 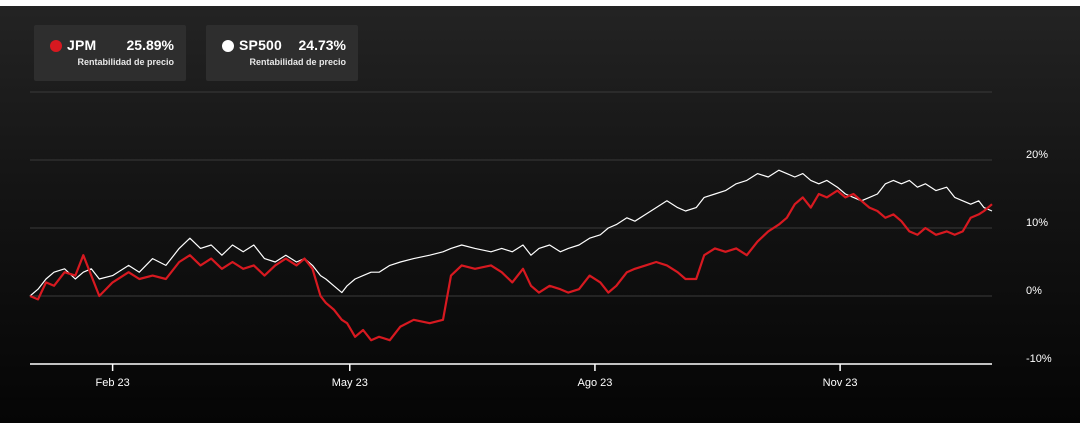 I want to click on top-divider, so click(x=540, y=3).